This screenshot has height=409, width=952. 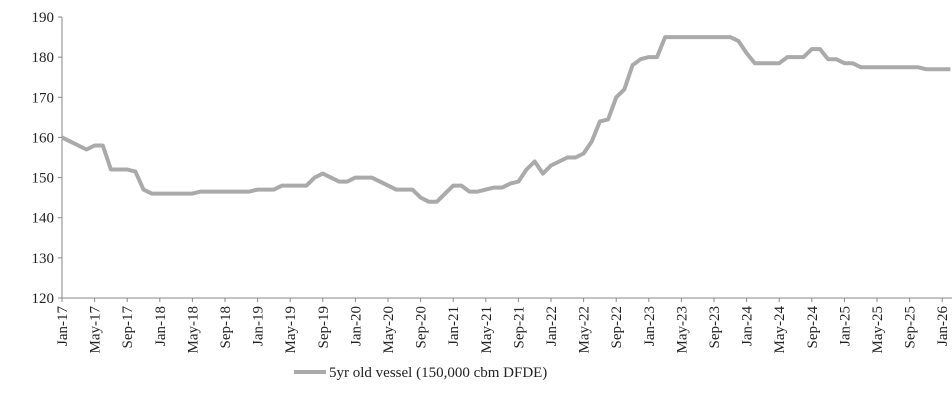 I want to click on x-tick-label: May-20, so click(x=389, y=330).